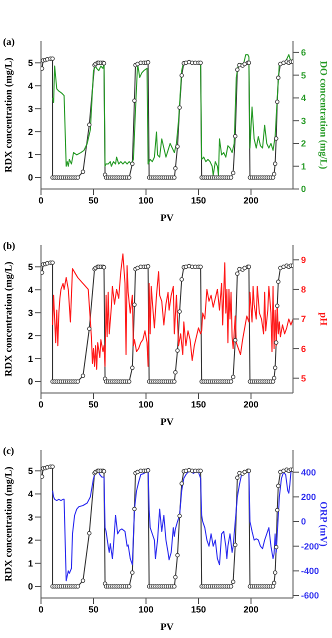 This screenshot has width=332, height=638. Describe the element at coordinates (172, 311) in the screenshot. I see `line-series` at that location.